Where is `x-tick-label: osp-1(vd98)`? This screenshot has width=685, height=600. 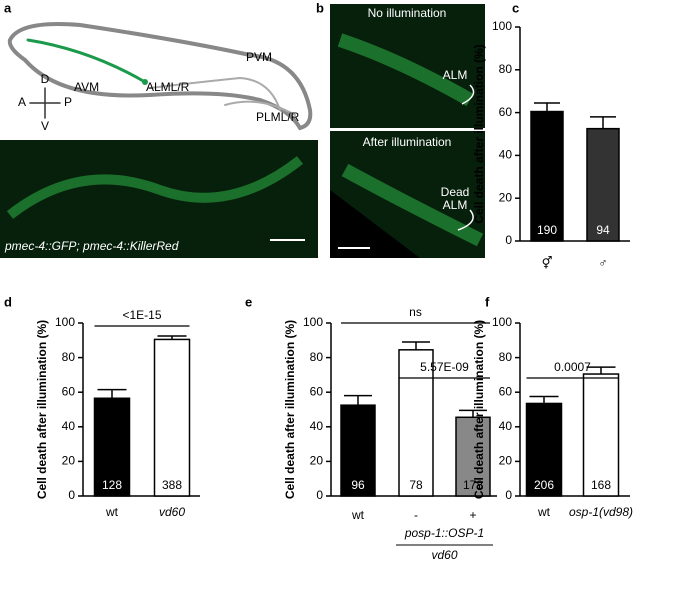
x-tick-label: osp-1(vd98) is located at coordinates (601, 512).